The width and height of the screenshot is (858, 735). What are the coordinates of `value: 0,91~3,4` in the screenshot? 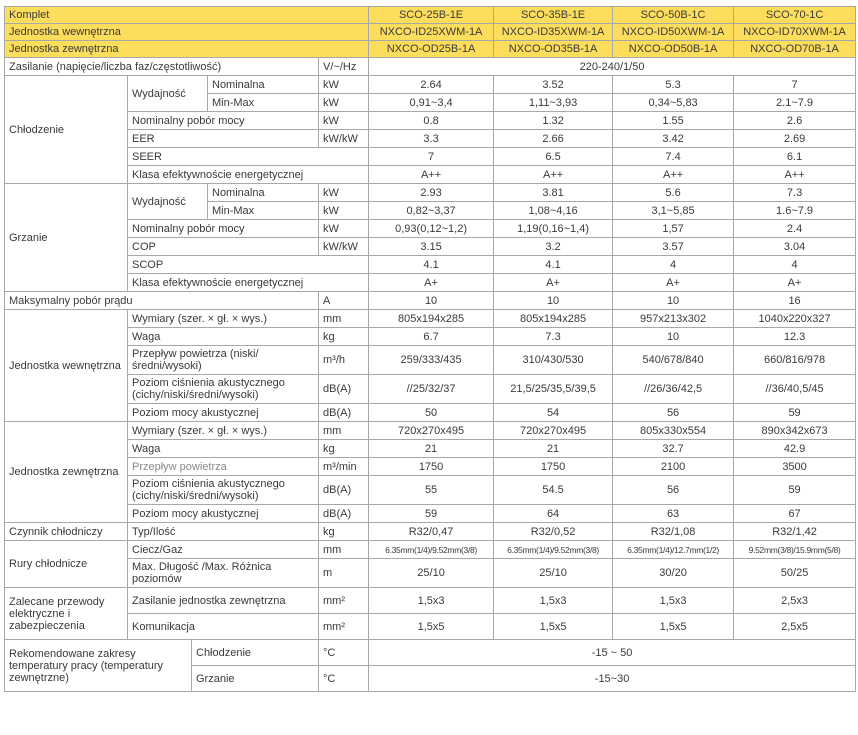 It's located at (431, 102).